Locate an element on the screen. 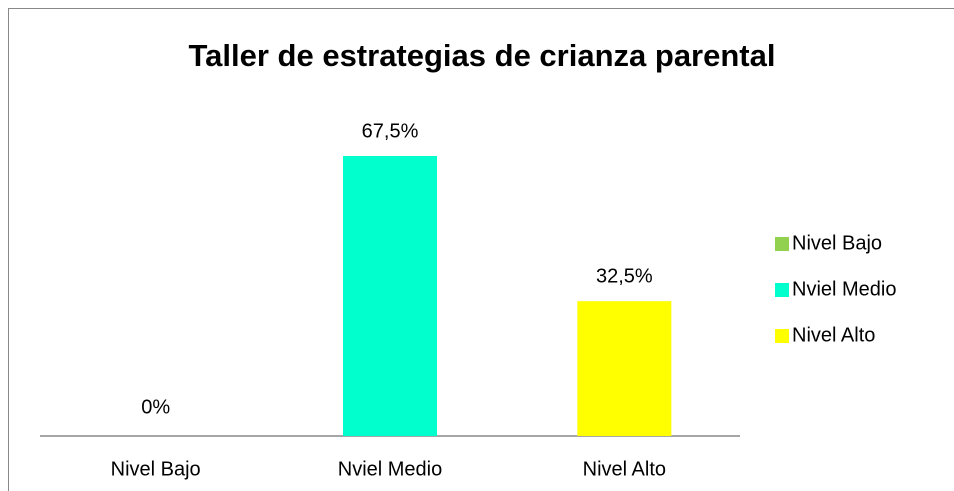 The image size is (954, 491). data-label: 0% is located at coordinates (155, 407).